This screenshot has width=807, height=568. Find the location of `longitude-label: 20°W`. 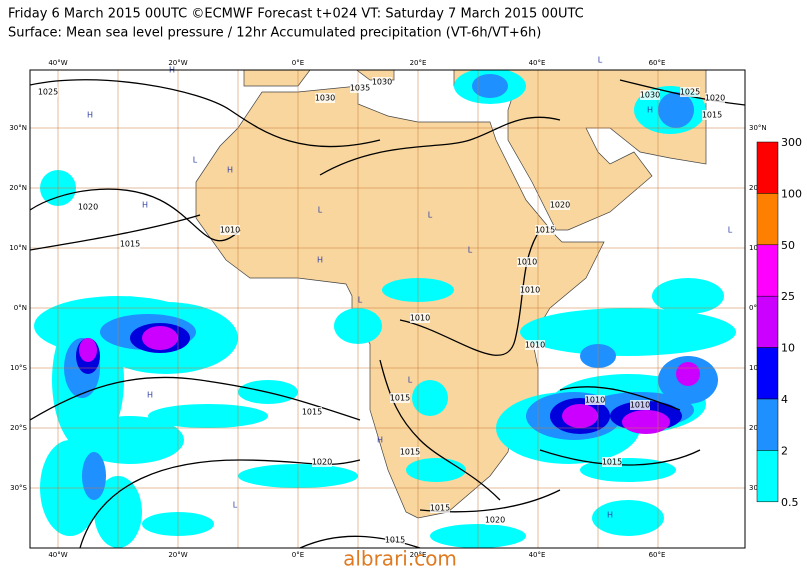

longitude-label: 20°W is located at coordinates (177, 555).